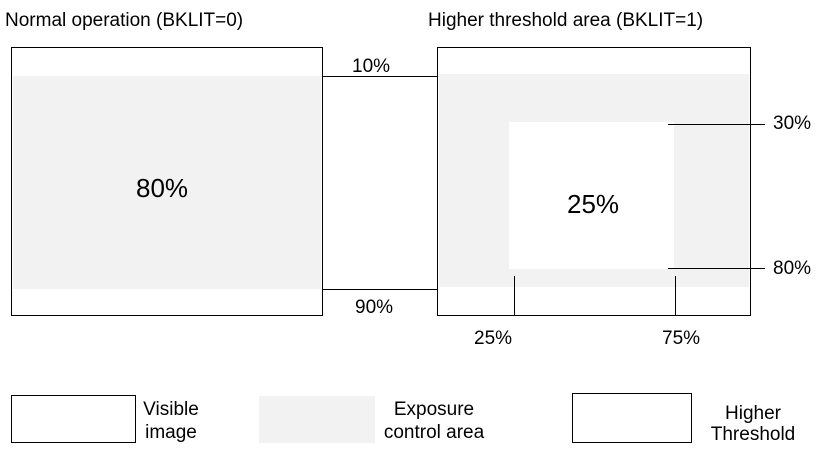 The height and width of the screenshot is (450, 833). Describe the element at coordinates (716, 124) in the screenshot. I see `top-threshold-leader` at that location.